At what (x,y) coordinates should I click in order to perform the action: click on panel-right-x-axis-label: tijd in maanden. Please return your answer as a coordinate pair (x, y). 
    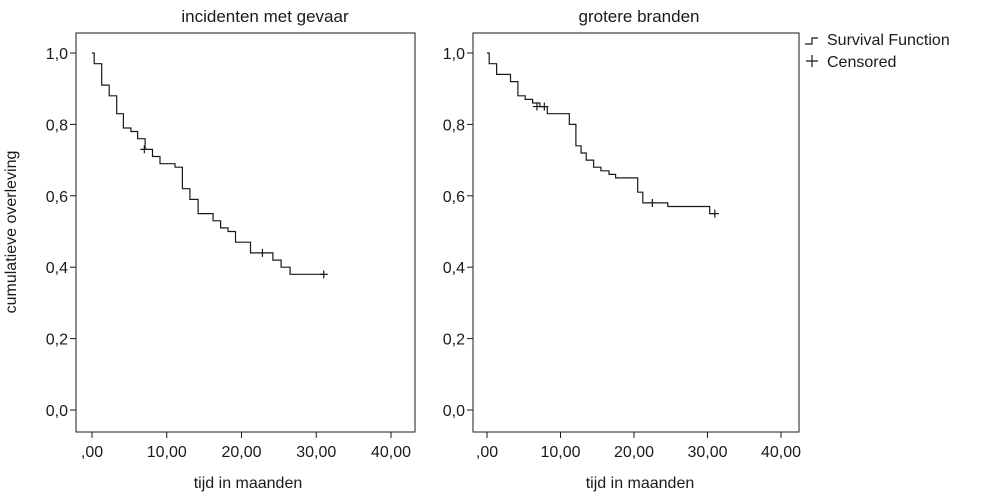
    Looking at the image, I should click on (640, 483).